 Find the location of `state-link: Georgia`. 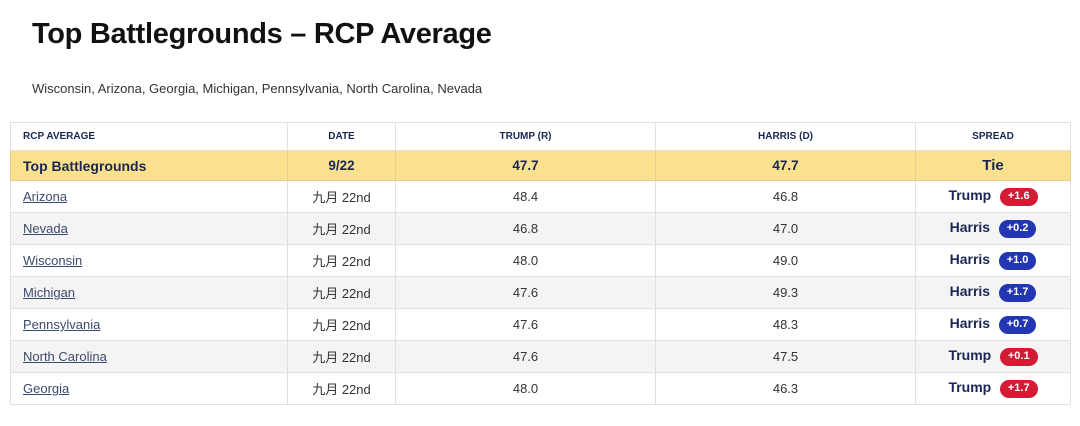

state-link: Georgia is located at coordinates (46, 388).